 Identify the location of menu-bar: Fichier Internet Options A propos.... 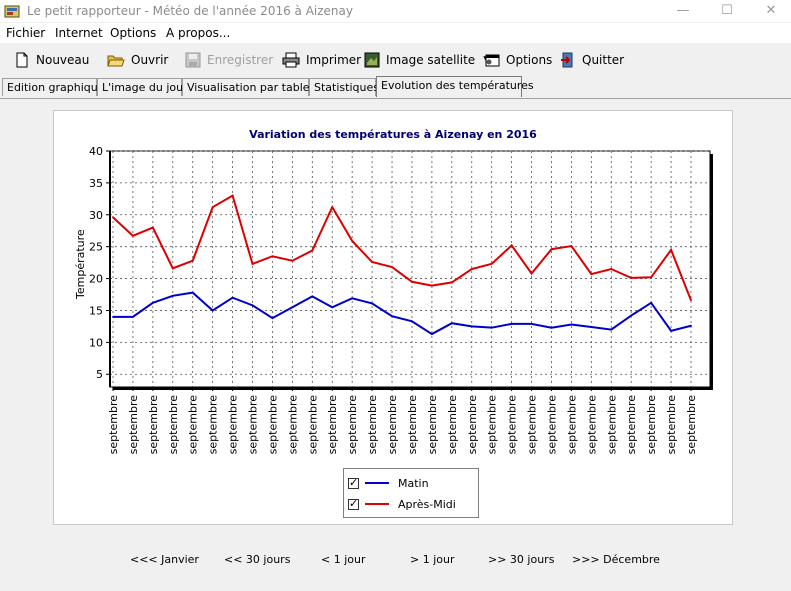
(395, 33).